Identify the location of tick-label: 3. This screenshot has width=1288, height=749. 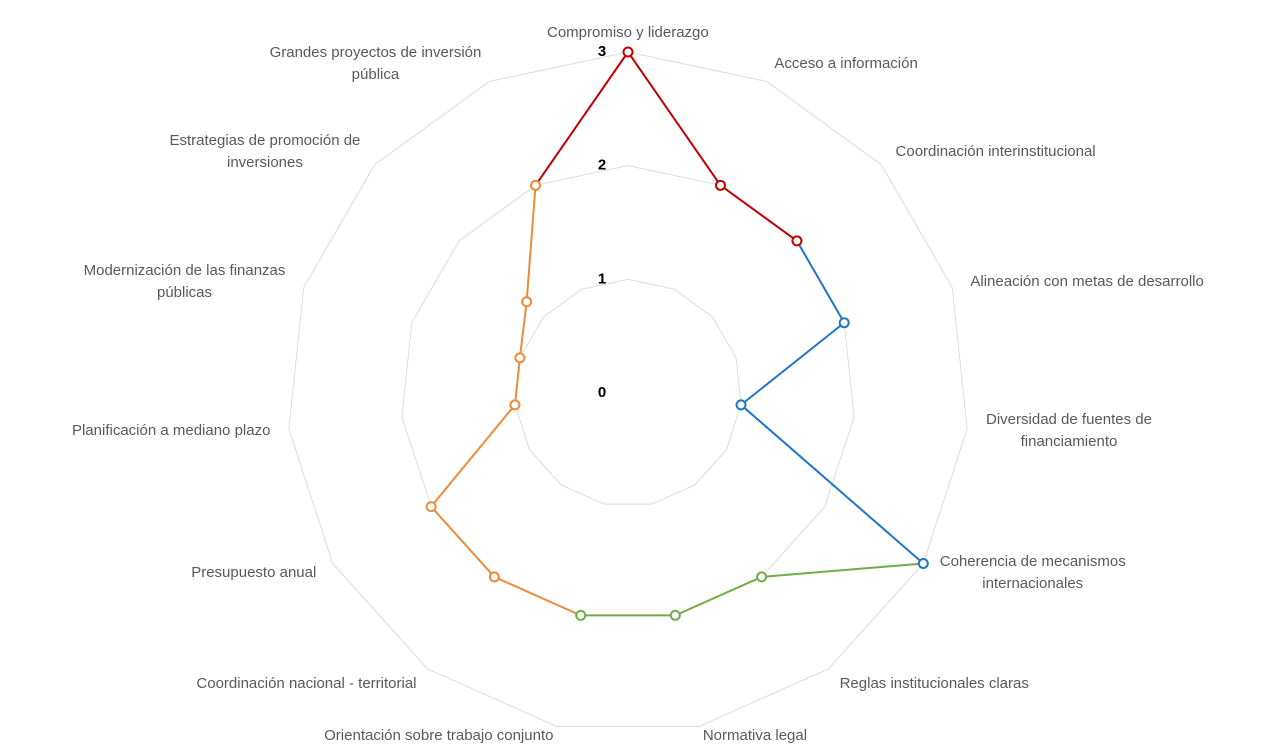
(602, 51).